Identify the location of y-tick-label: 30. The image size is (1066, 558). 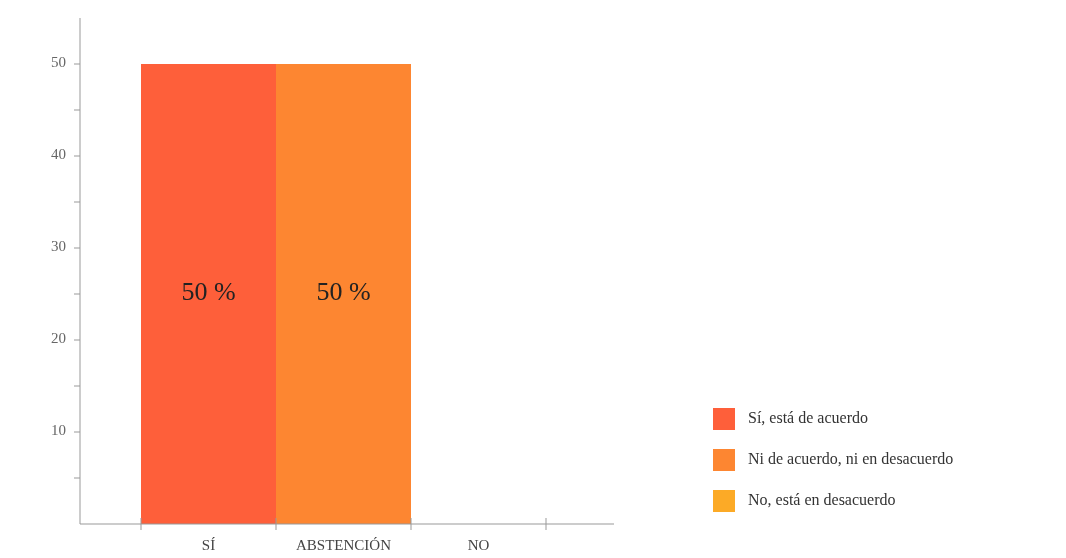
(58, 246).